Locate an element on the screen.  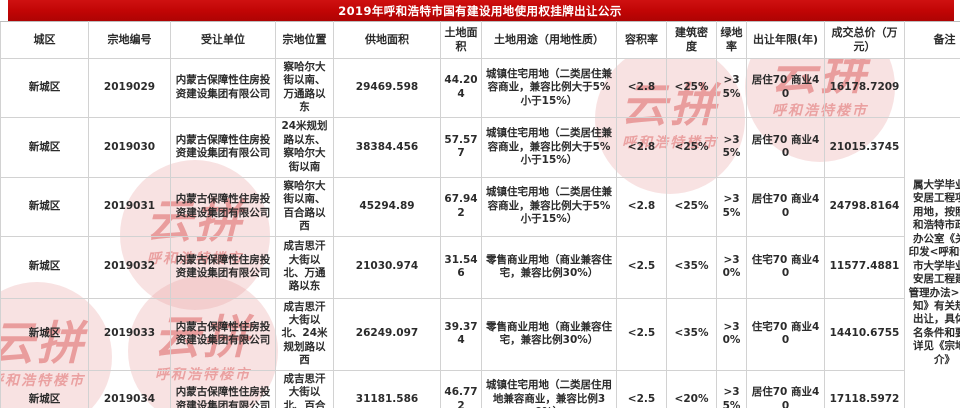
page-title: 2019年呼和浩特市国有建设用地使用权挂牌出让公示 is located at coordinates (480, 10).